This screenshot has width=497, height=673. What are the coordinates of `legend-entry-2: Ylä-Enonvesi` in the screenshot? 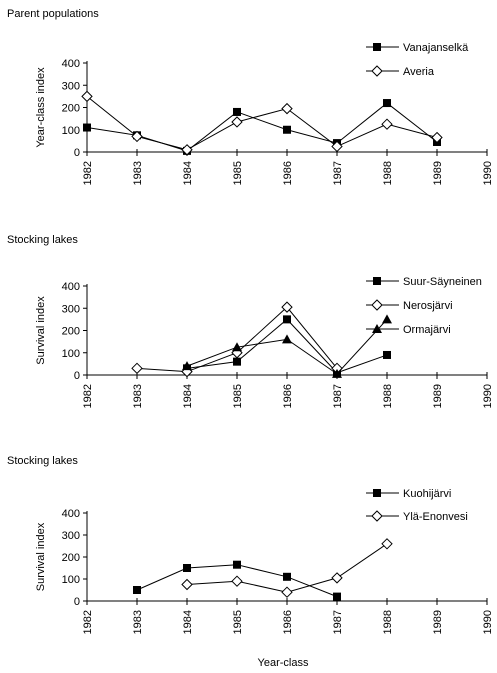 It's located at (417, 516).